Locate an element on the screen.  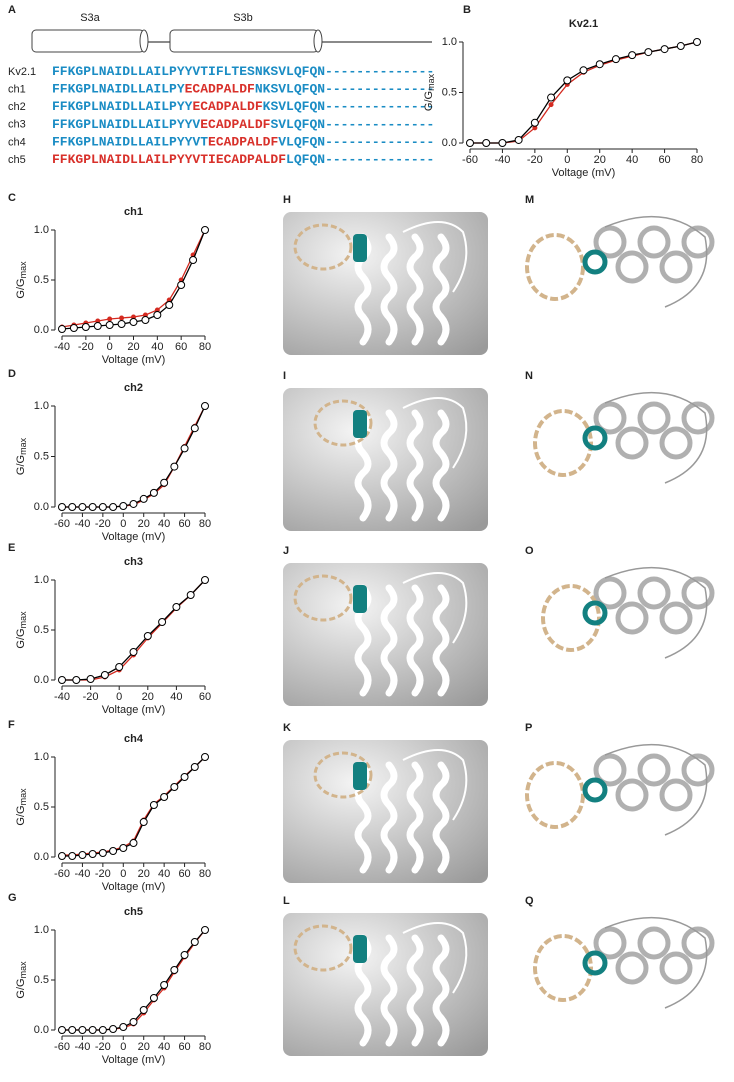
chart-title: ch3 is located at coordinates (133, 562).